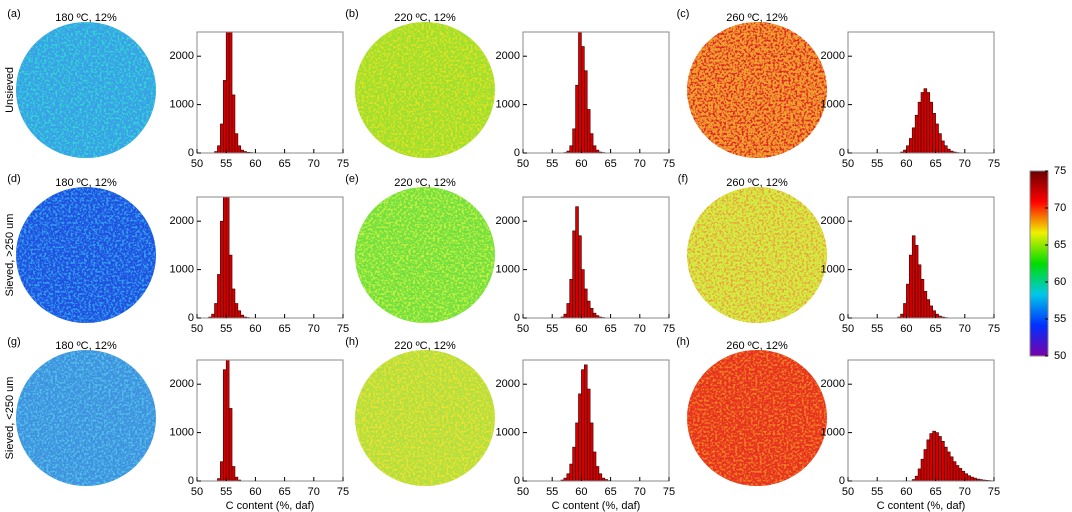 The width and height of the screenshot is (1072, 512). I want to click on map-title: 180 ºC, 12%, so click(86, 346).